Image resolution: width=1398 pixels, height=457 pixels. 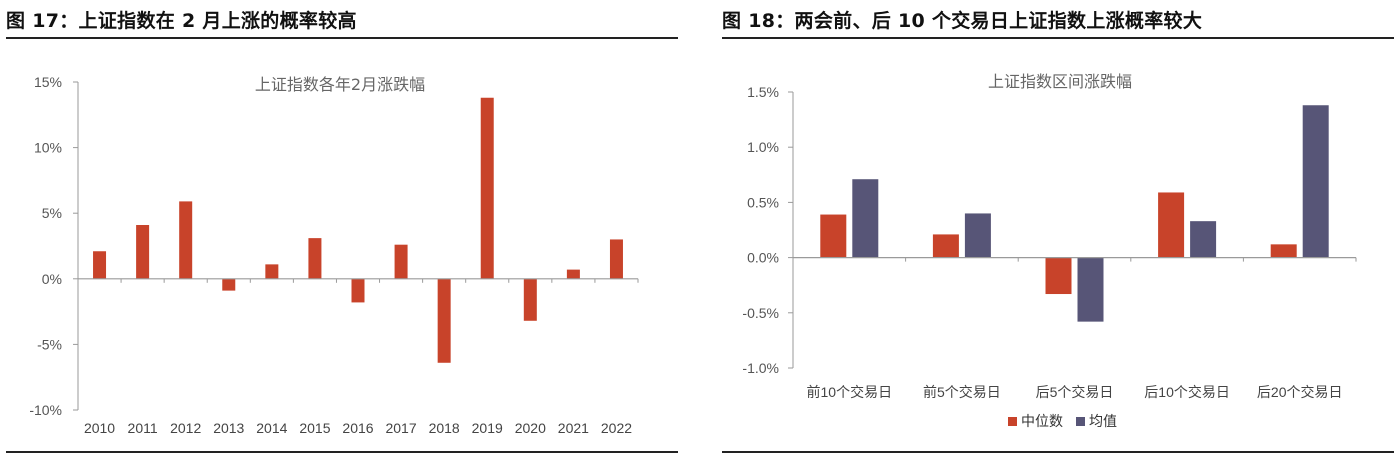 What do you see at coordinates (100, 265) in the screenshot?
I see `chart1-bar-2010` at bounding box center [100, 265].